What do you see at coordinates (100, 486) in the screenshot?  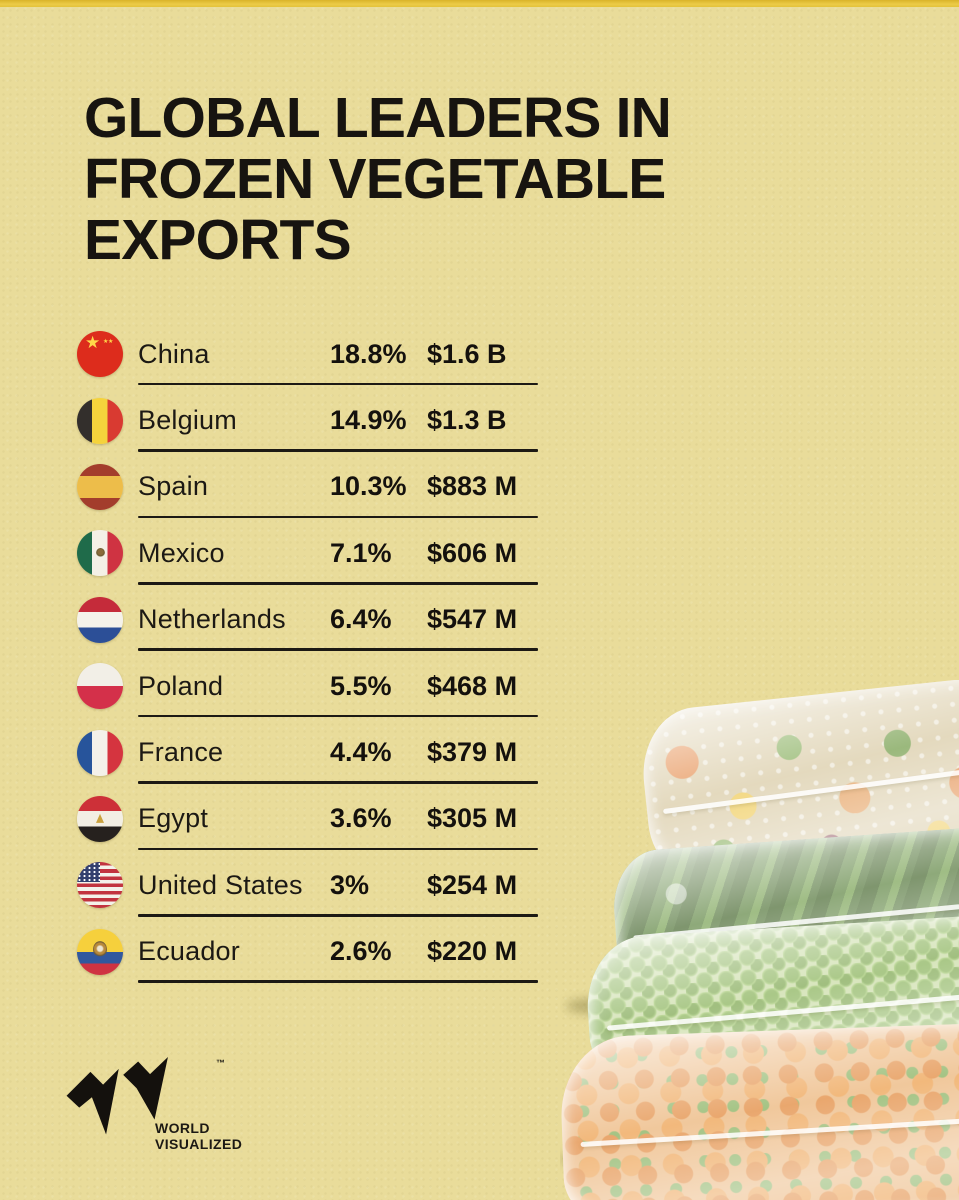 I see `spain-flag-icon` at bounding box center [100, 486].